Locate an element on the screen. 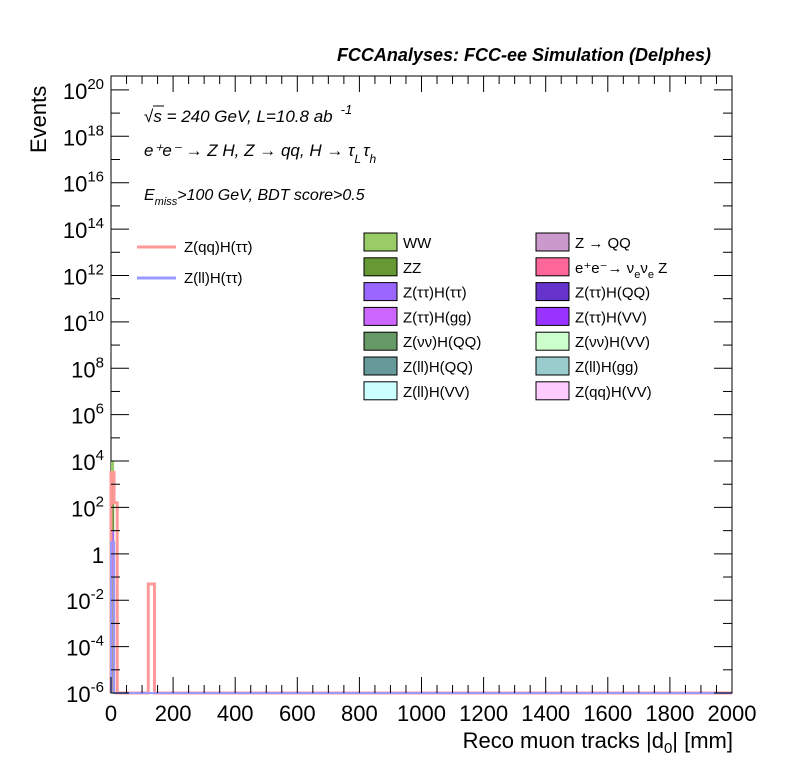  y-tick-exponent: 18 is located at coordinates (95, 130).